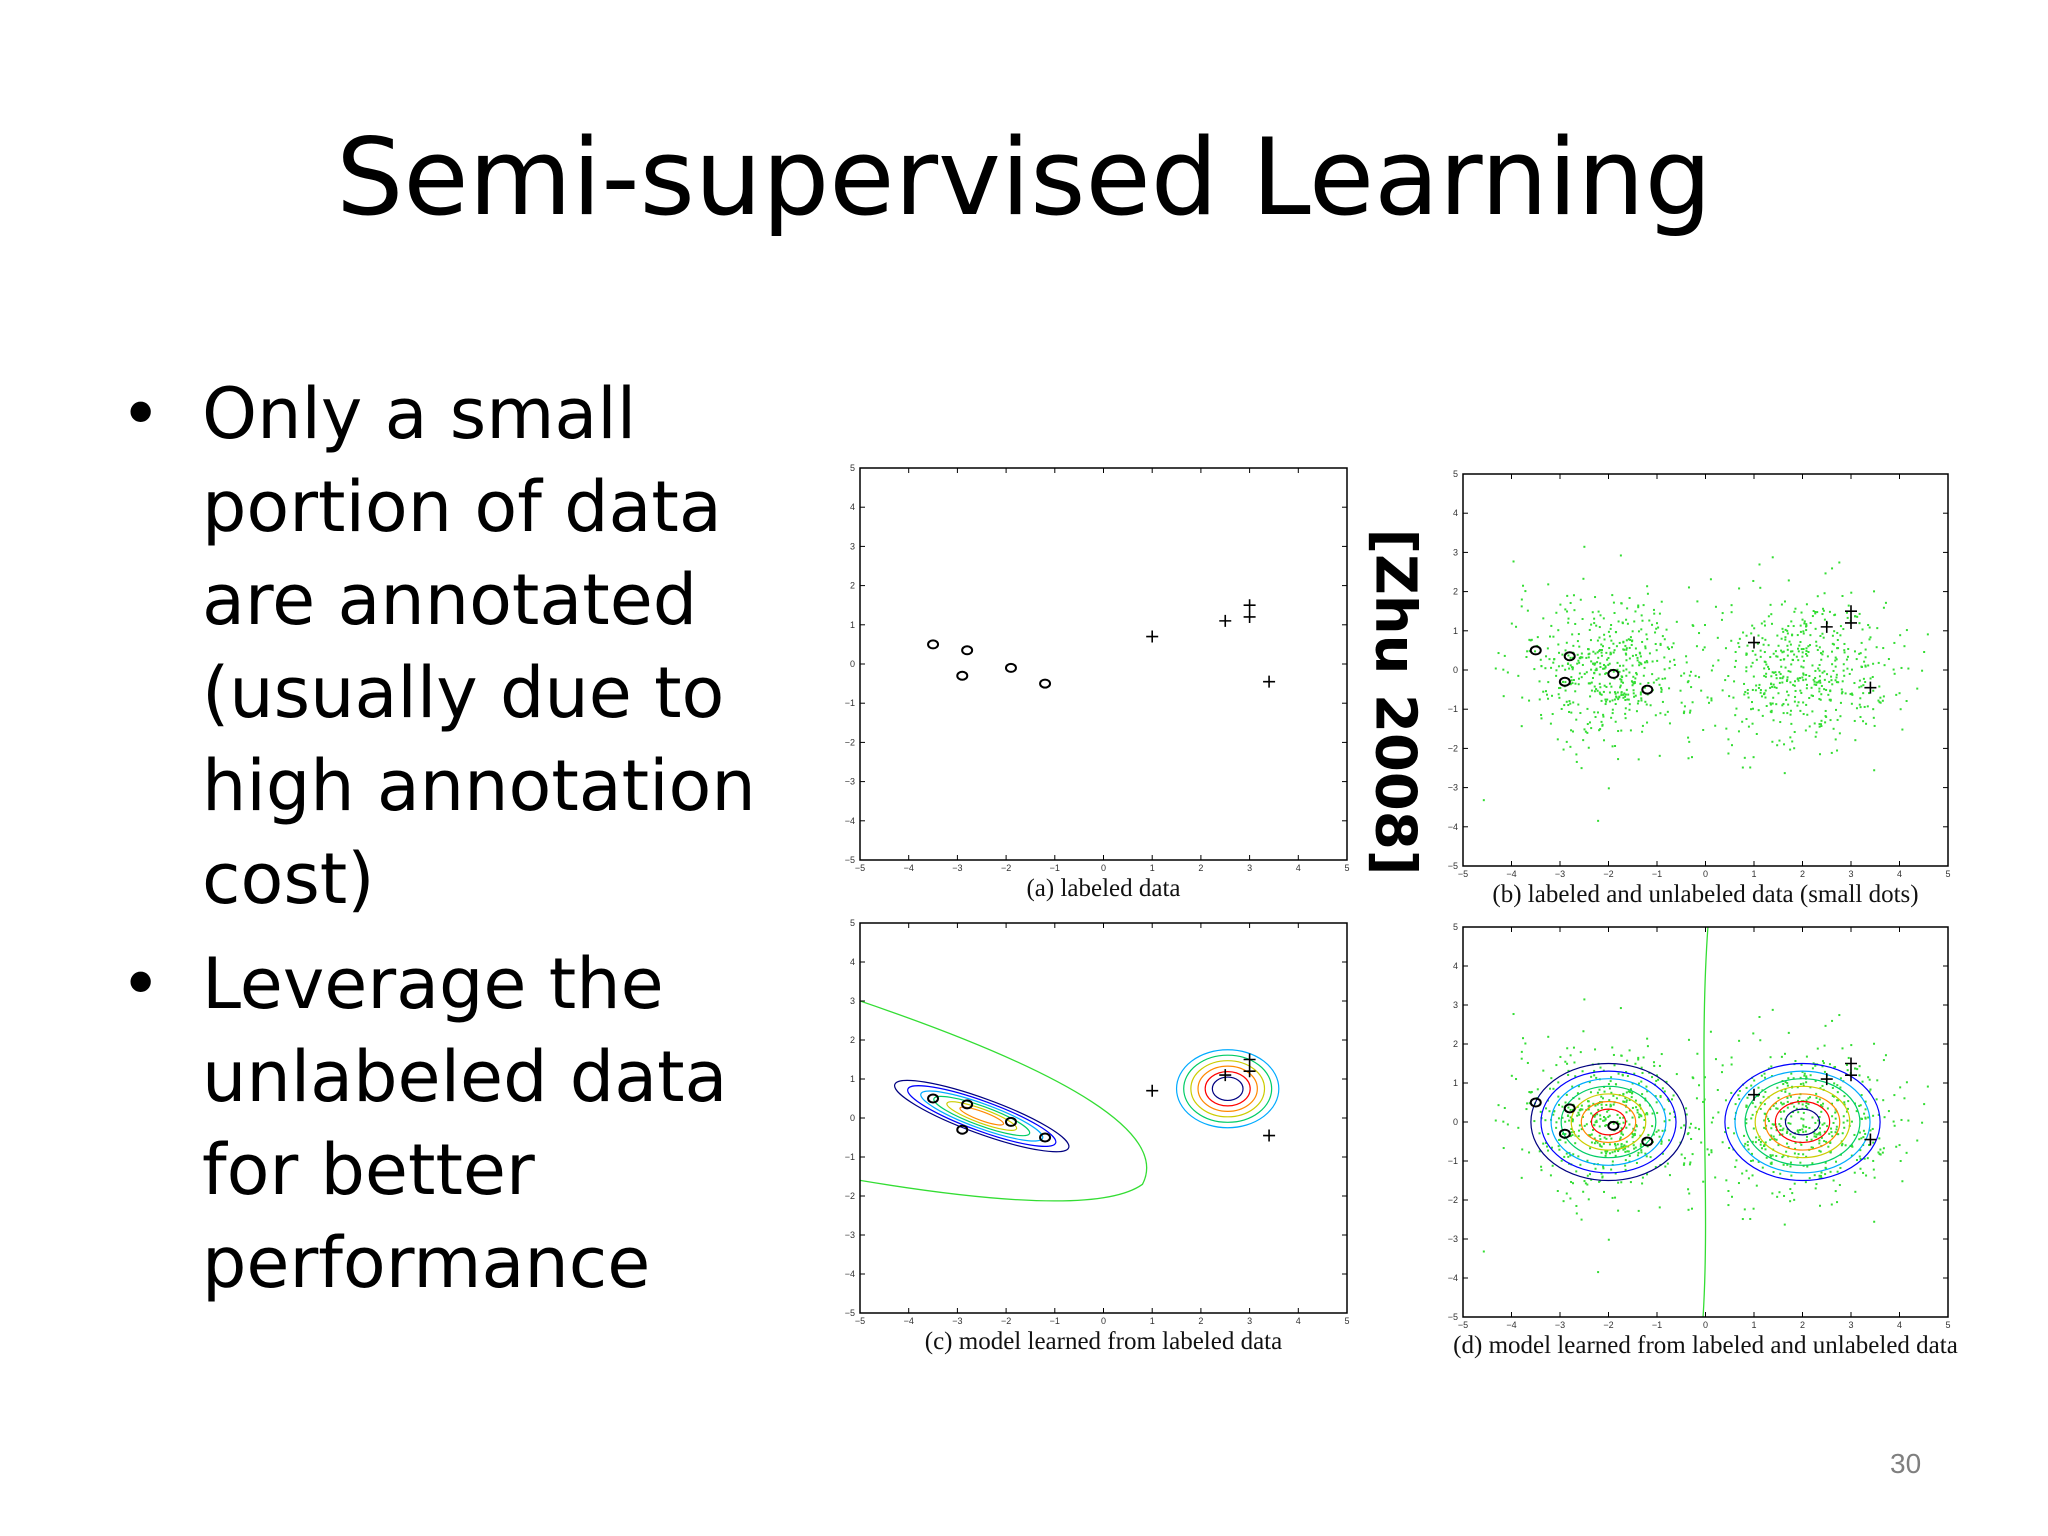 The height and width of the screenshot is (1536, 2048). What do you see at coordinates (1455, 1122) in the screenshot?
I see `y-tick-label: 0` at bounding box center [1455, 1122].